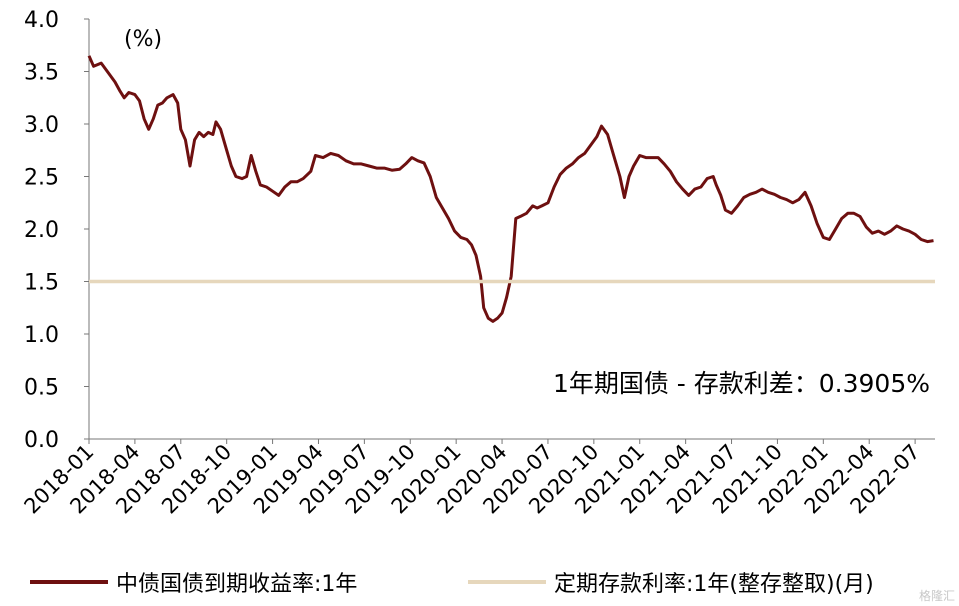 The height and width of the screenshot is (606, 959). What do you see at coordinates (41, 230) in the screenshot?
I see `y-tick-label: 2.0` at bounding box center [41, 230].